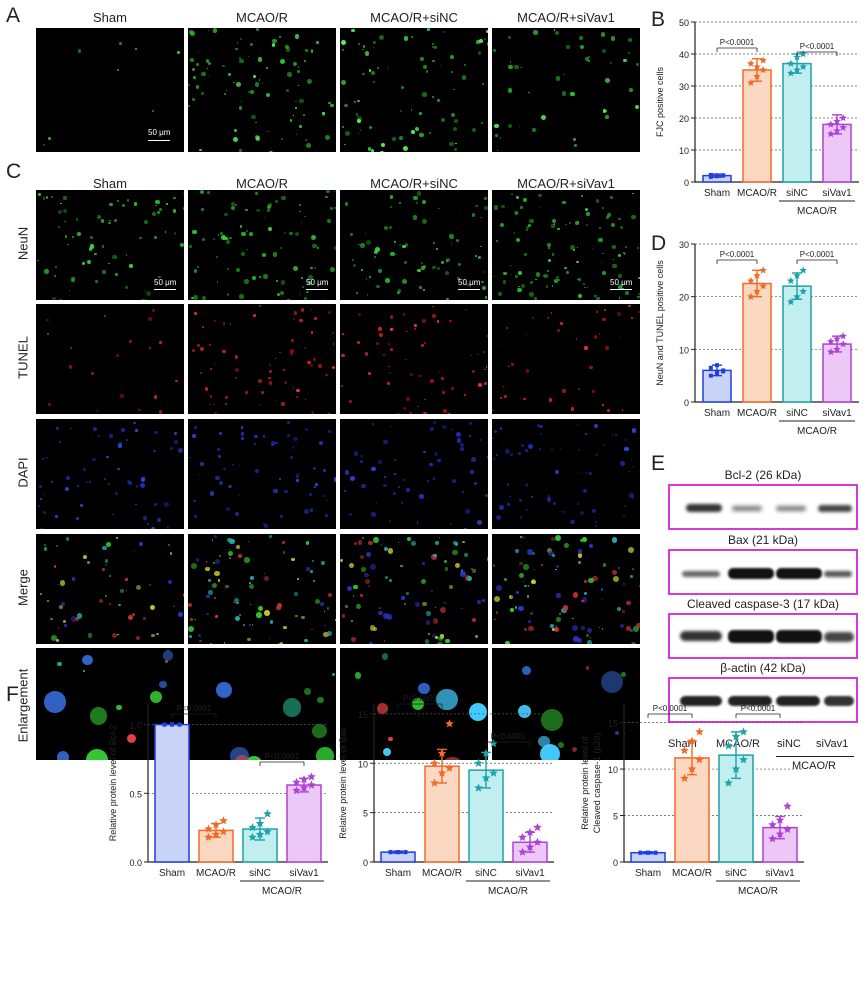 The height and width of the screenshot is (993, 866). I want to click on micrograph-dapi-col2, so click(262, 474).